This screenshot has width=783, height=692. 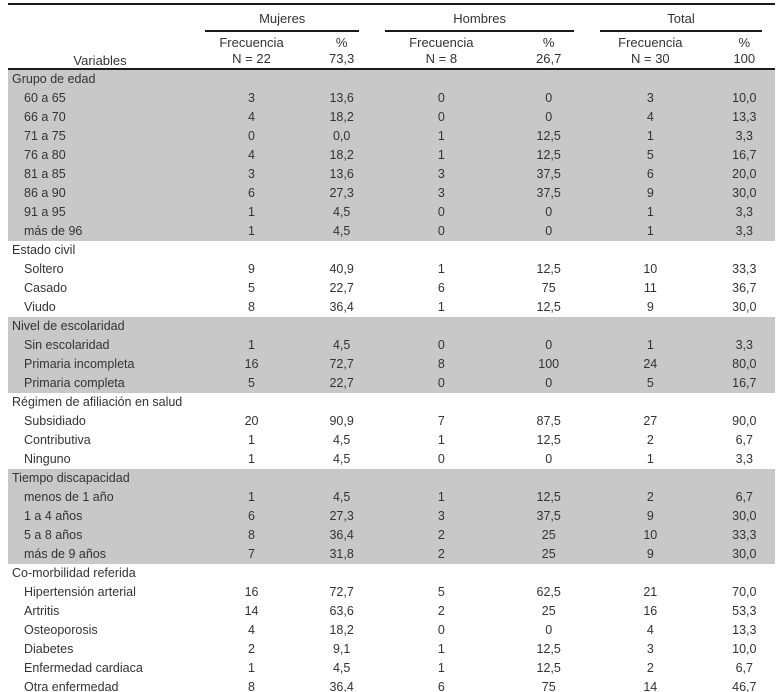 What do you see at coordinates (391, 535) in the screenshot?
I see `data-row: 5 a 8 años 8 36,4 2 25 10 33,3` at bounding box center [391, 535].